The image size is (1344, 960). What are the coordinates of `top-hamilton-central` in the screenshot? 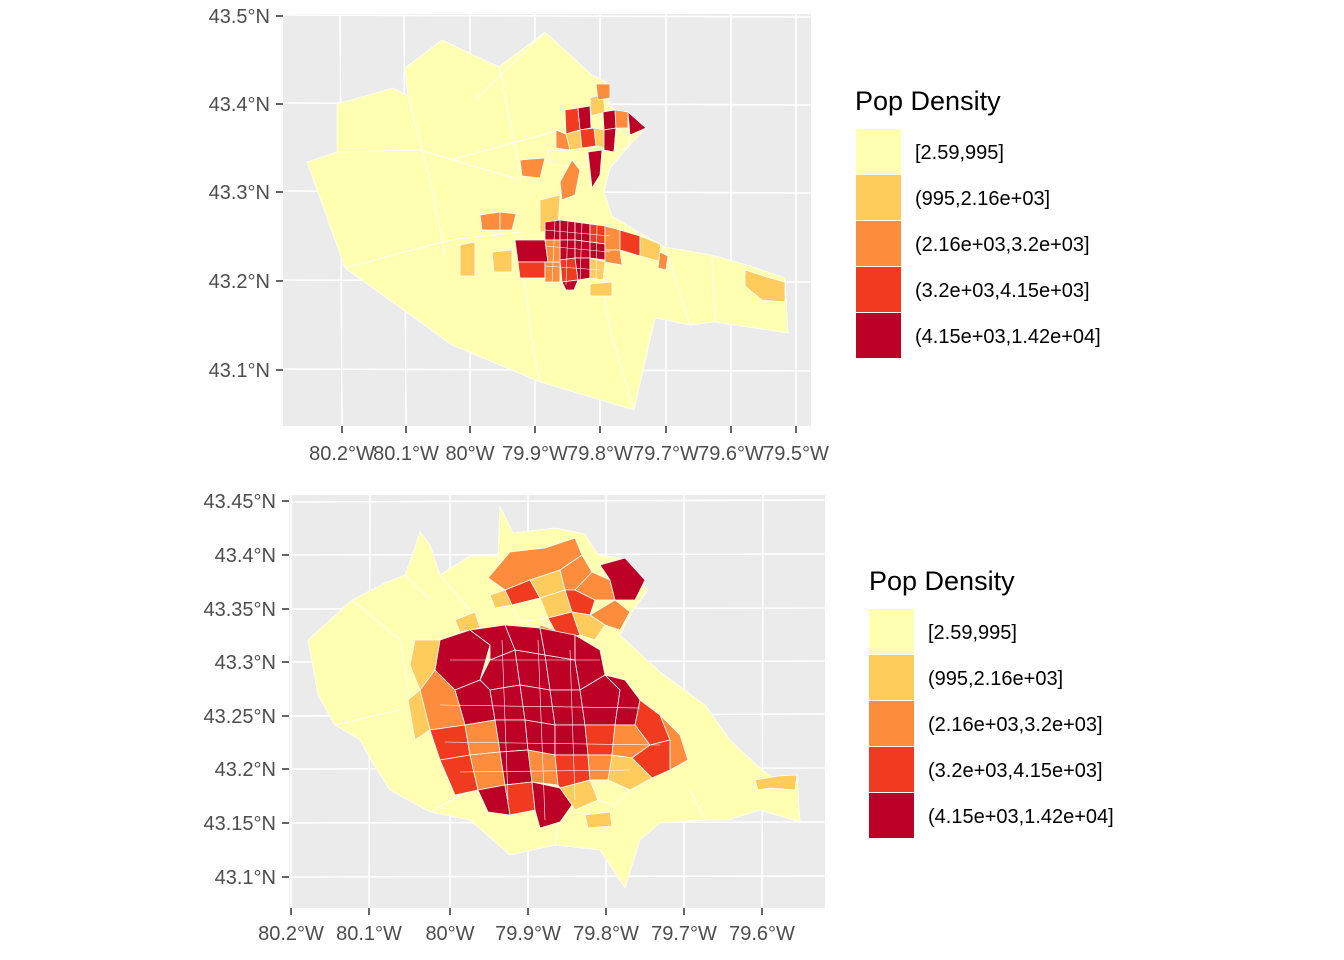 It's located at (622, 231).